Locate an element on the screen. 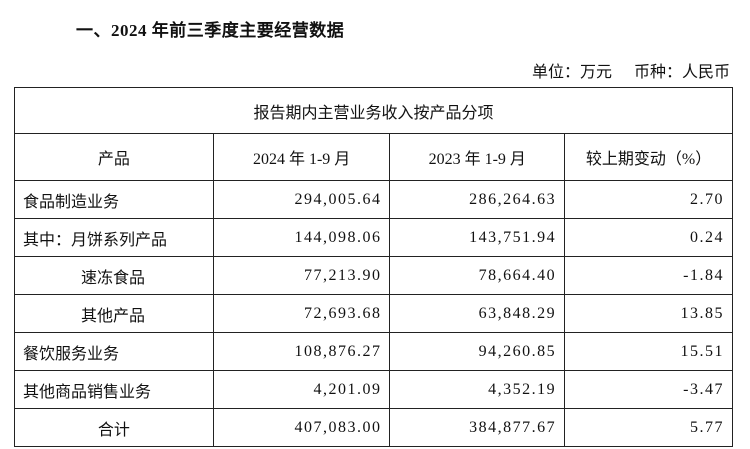  value-cell: 294,005.64 is located at coordinates (301, 199).